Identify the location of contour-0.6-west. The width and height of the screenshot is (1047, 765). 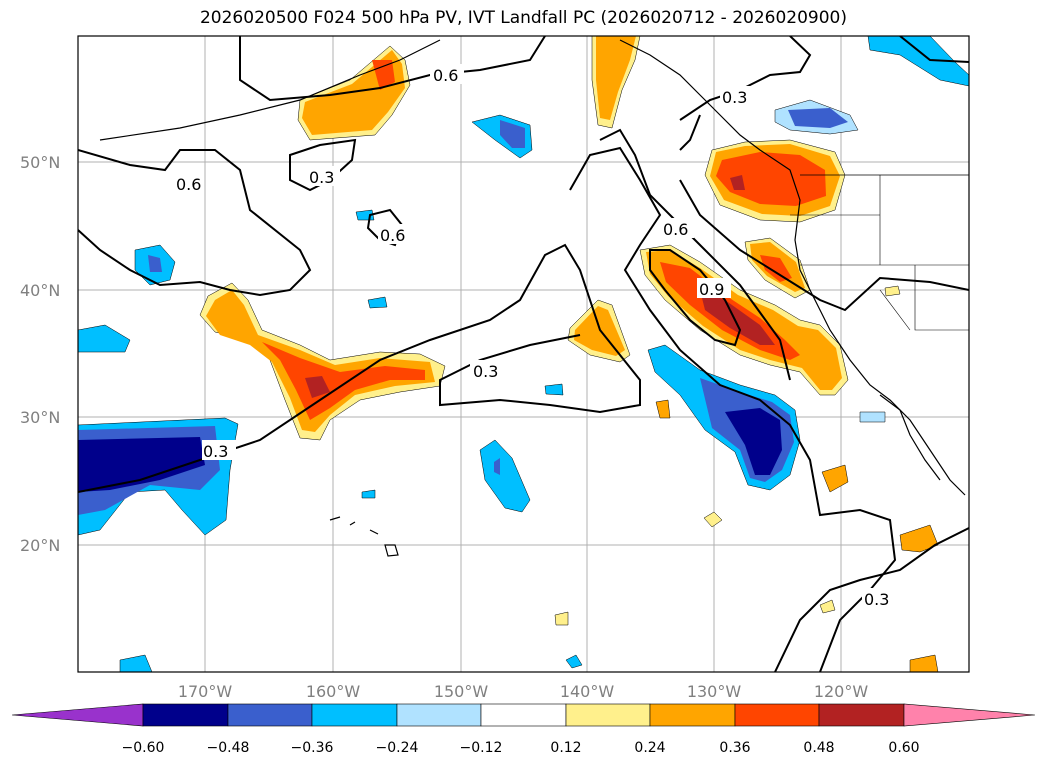
(195, 223).